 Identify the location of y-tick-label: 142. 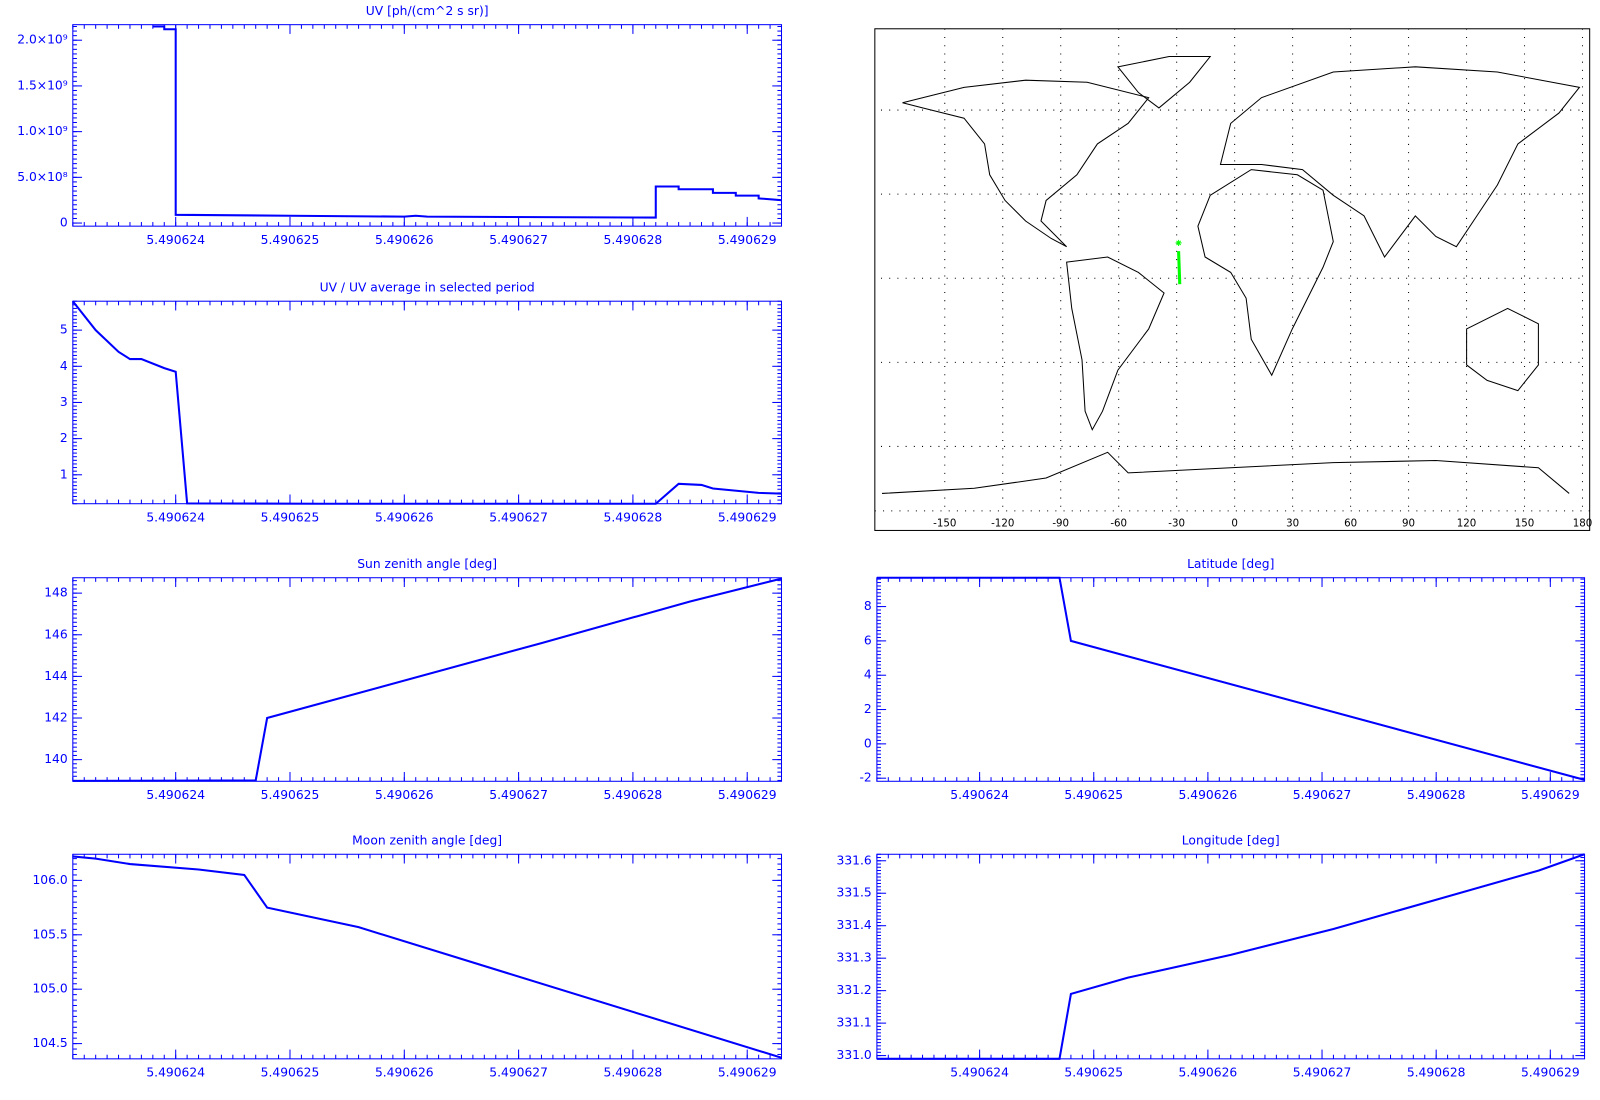
(55, 718).